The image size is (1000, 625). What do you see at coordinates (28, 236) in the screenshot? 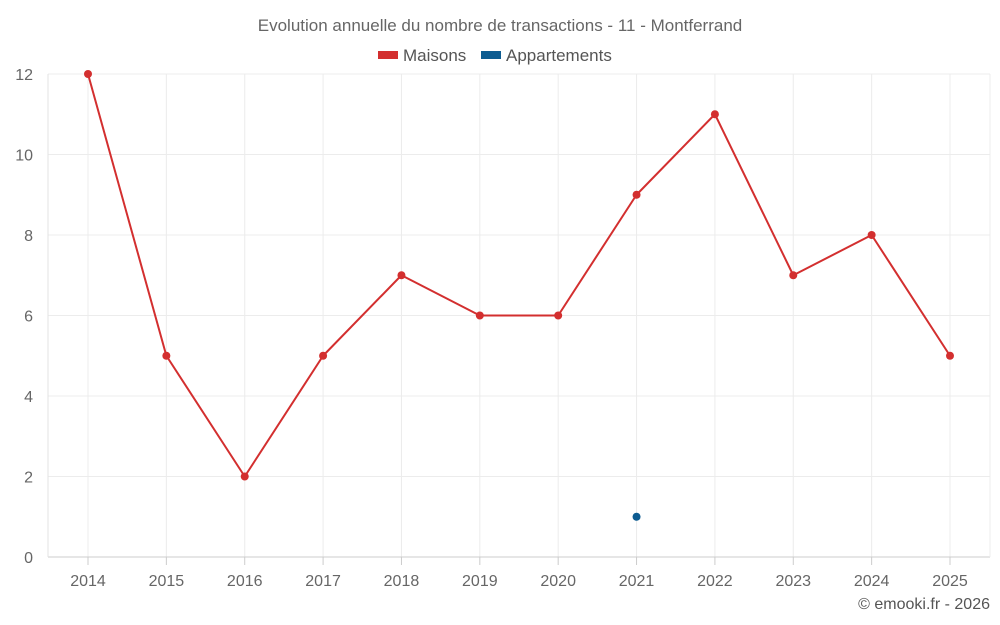
I see `y-tick-label: 8` at bounding box center [28, 236].